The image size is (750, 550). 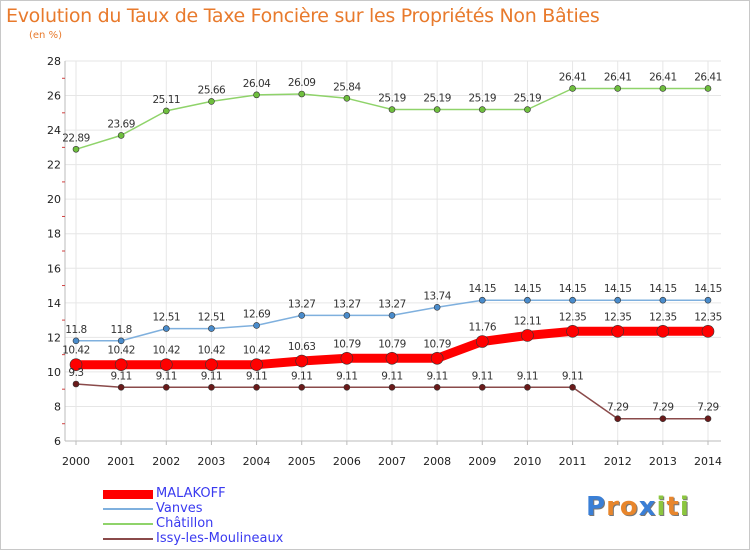 I want to click on legend-label: Vanves, so click(x=179, y=508).